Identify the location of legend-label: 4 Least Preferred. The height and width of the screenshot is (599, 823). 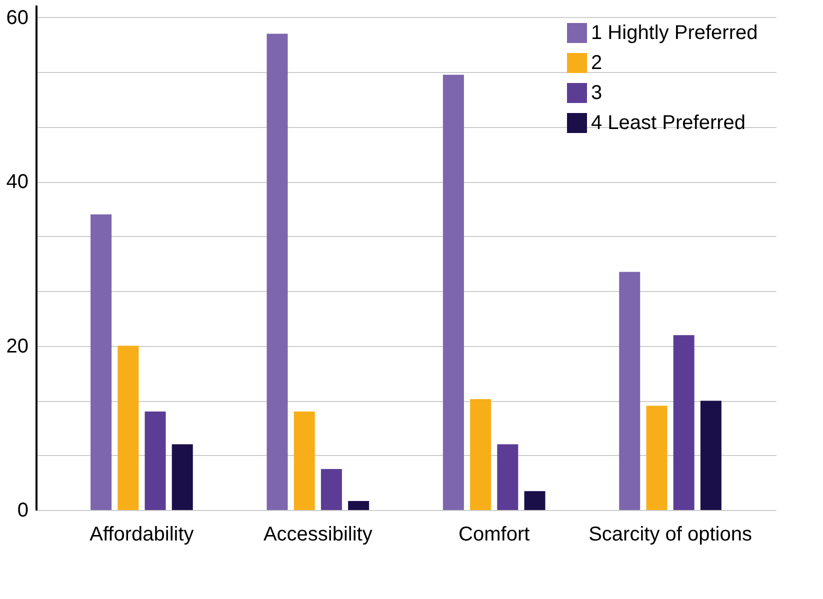
(668, 123).